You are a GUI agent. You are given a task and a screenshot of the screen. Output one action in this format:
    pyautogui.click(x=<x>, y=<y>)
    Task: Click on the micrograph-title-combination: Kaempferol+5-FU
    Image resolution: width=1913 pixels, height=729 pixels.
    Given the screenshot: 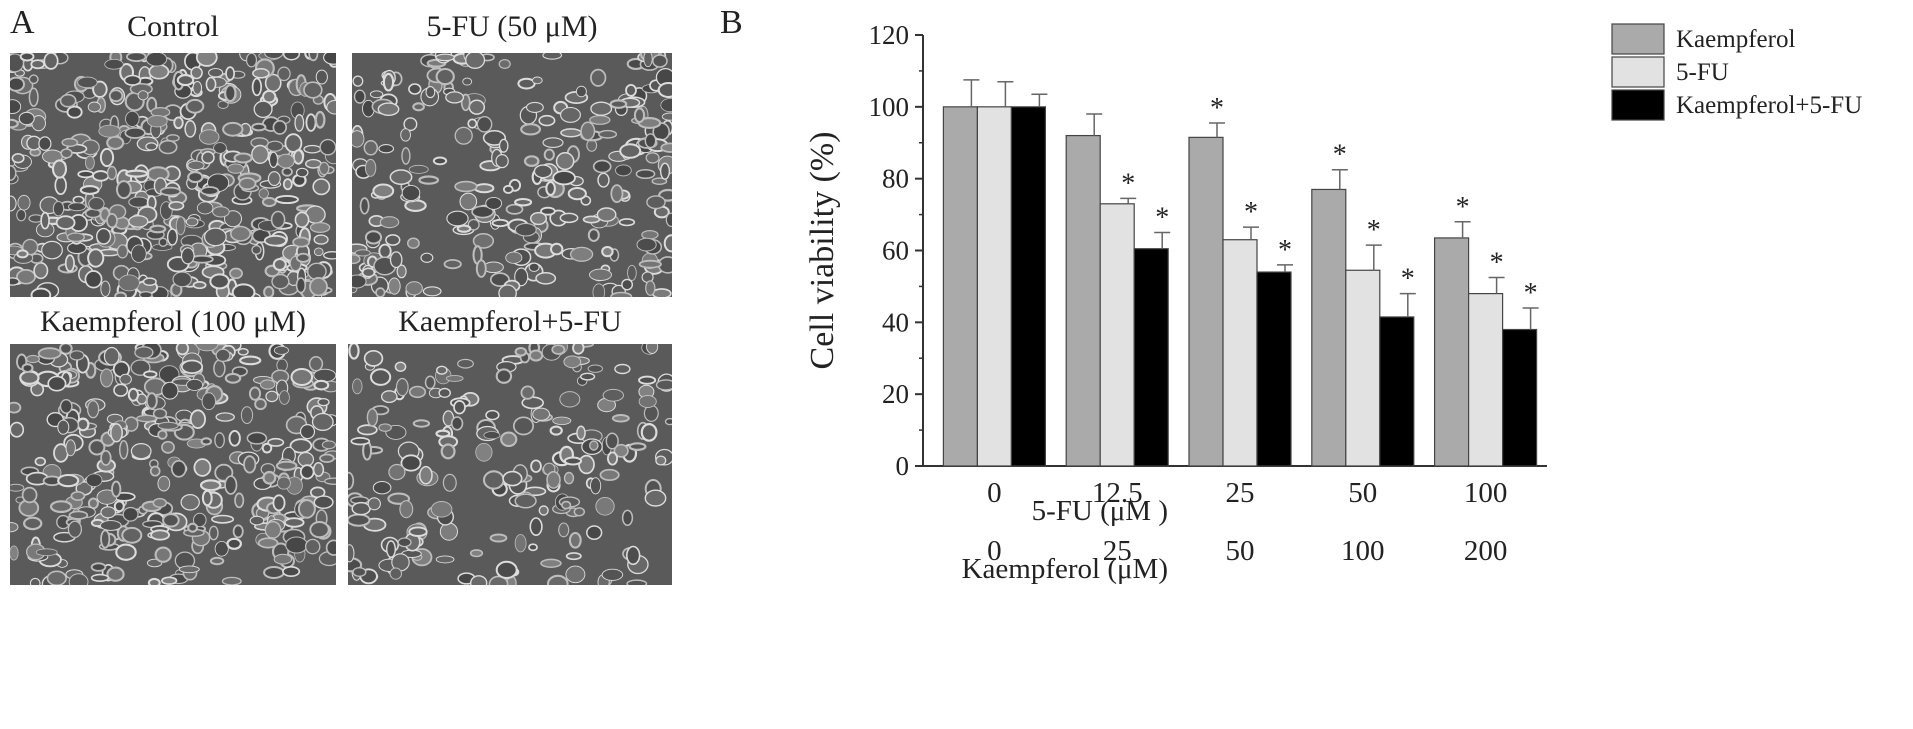 What is the action you would take?
    pyautogui.click(x=510, y=321)
    